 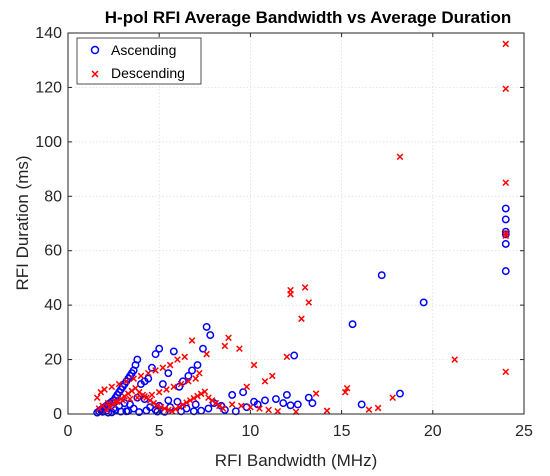 I want to click on y-tick-label: 20, so click(x=53, y=360).